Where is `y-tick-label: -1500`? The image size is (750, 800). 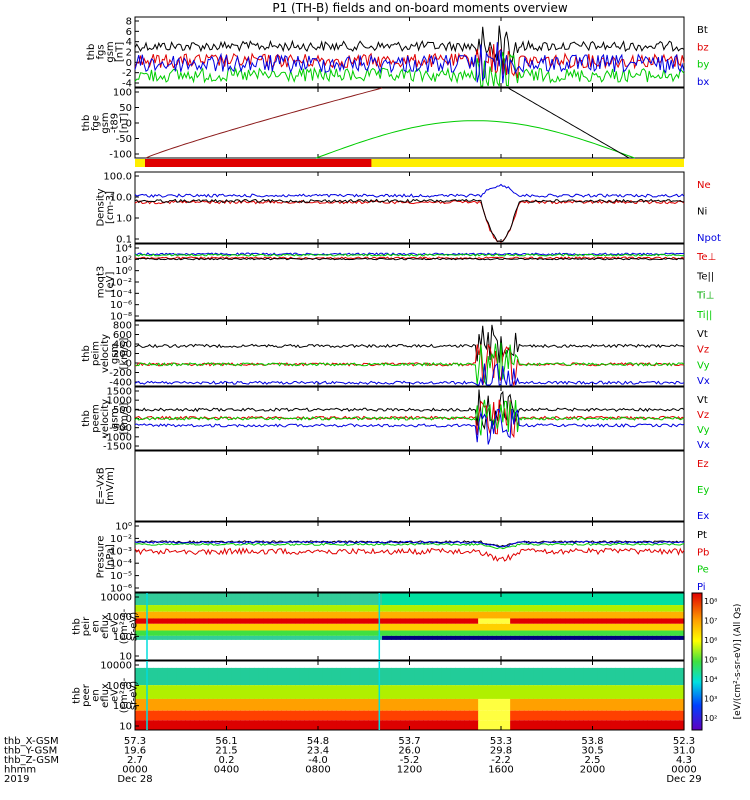 y-tick-label: -1500 is located at coordinates (117, 447).